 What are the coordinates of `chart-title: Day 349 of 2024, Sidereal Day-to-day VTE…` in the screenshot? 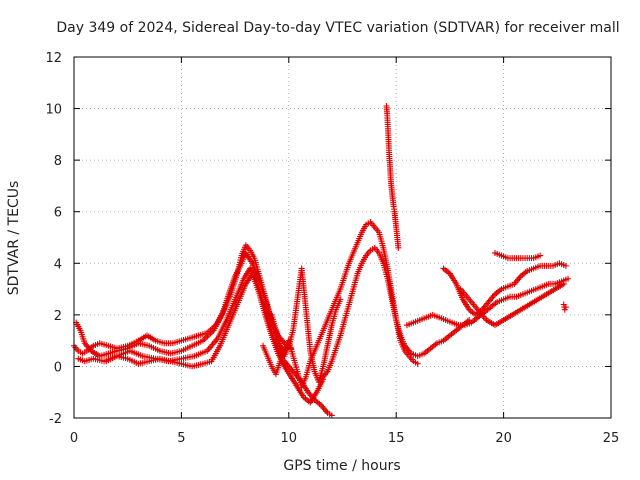 It's located at (337, 28).